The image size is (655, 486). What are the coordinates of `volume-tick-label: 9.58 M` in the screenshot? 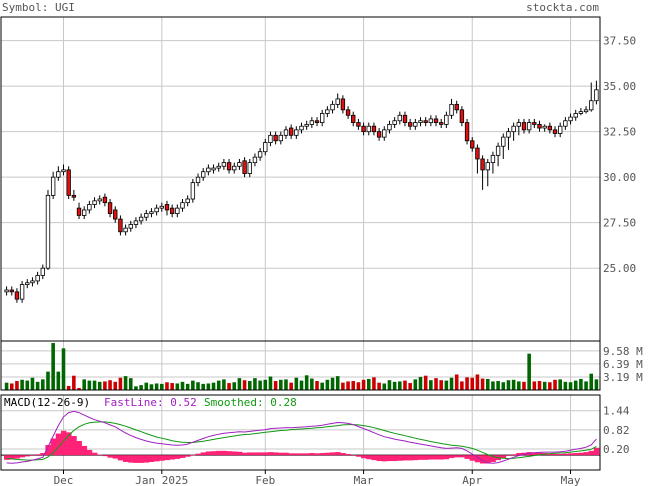 It's located at (623, 351).